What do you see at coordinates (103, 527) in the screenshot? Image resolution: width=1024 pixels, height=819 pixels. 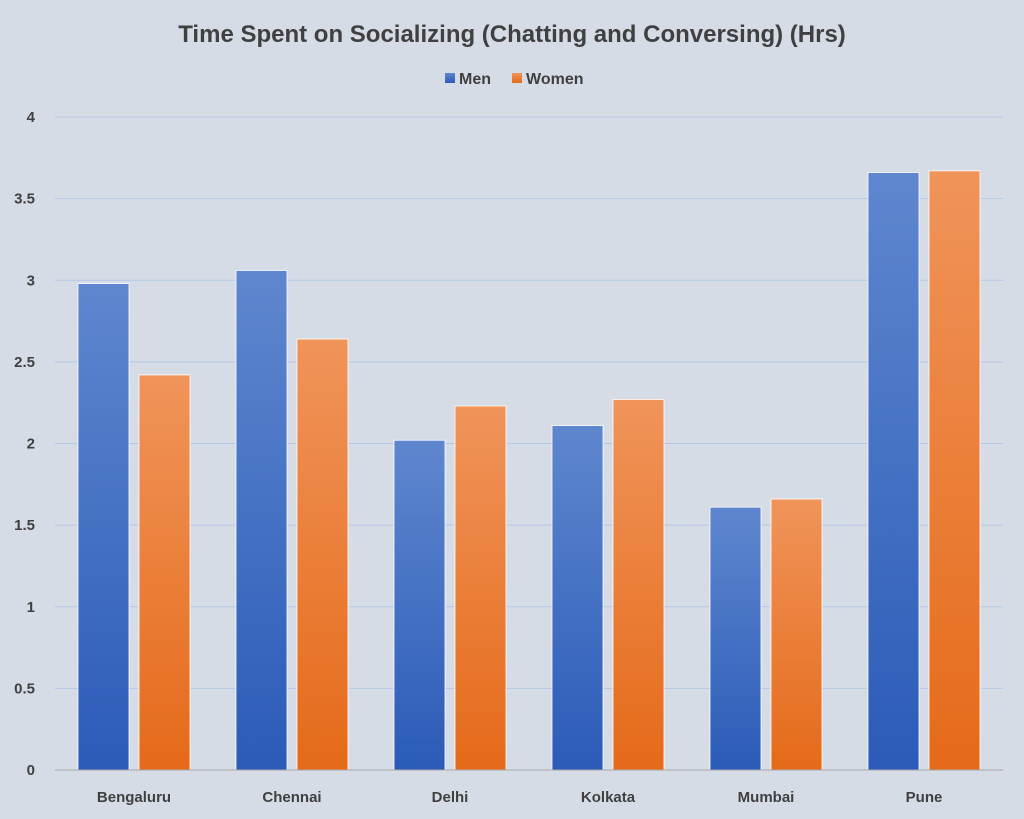 I see `bar-men-bengaluru` at bounding box center [103, 527].